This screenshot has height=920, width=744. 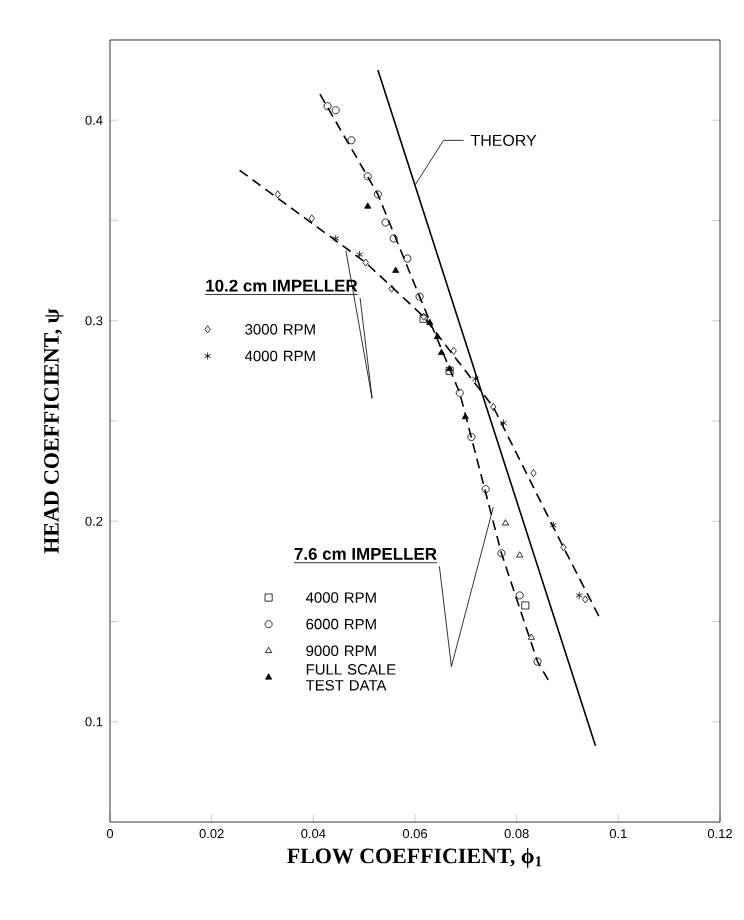 I want to click on annotation: 10.2 cm IMPELLER, so click(x=282, y=285).